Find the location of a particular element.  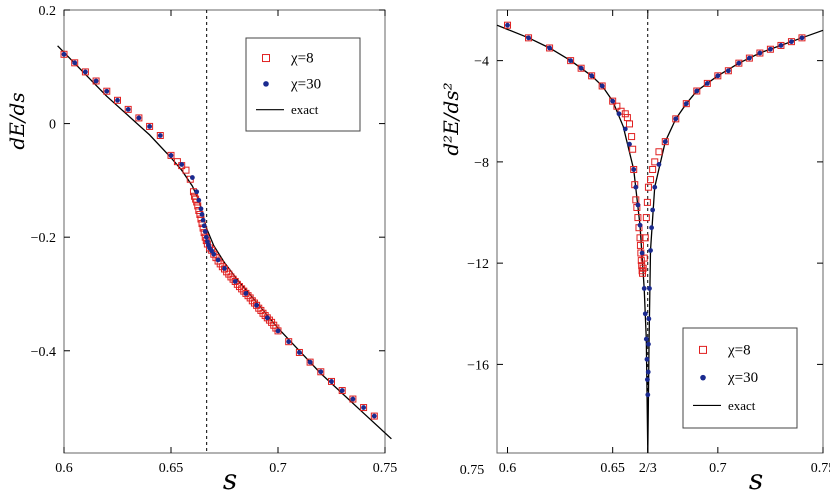

left-legend-chi30-symbol is located at coordinates (266, 84).